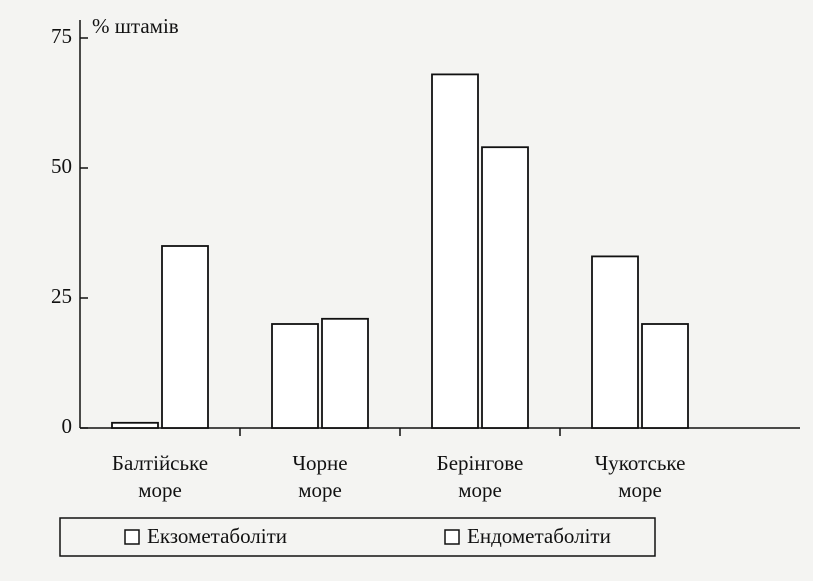 The image size is (813, 581). Describe the element at coordinates (61, 296) in the screenshot. I see `y-tick-label: 25` at that location.